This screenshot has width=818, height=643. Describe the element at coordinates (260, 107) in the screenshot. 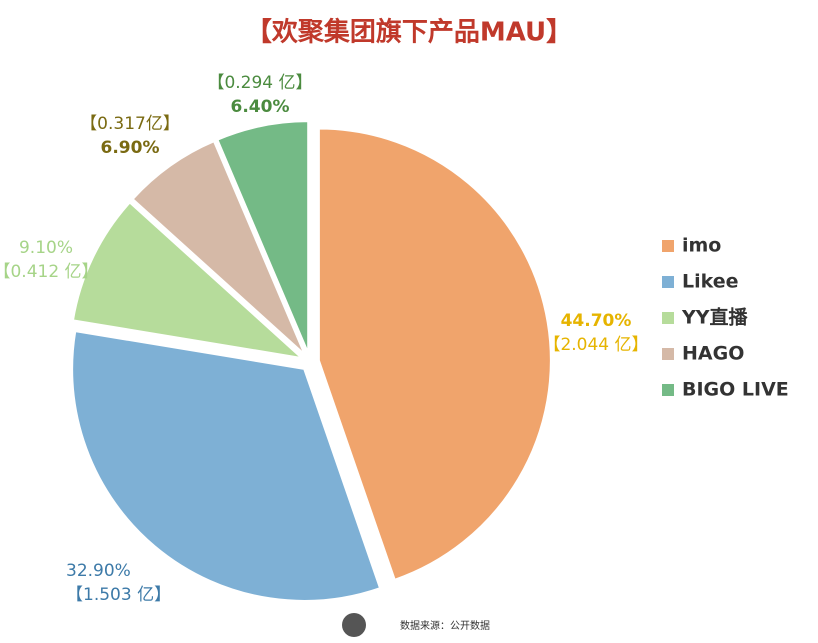

I see `data-label: 6.40%` at that location.